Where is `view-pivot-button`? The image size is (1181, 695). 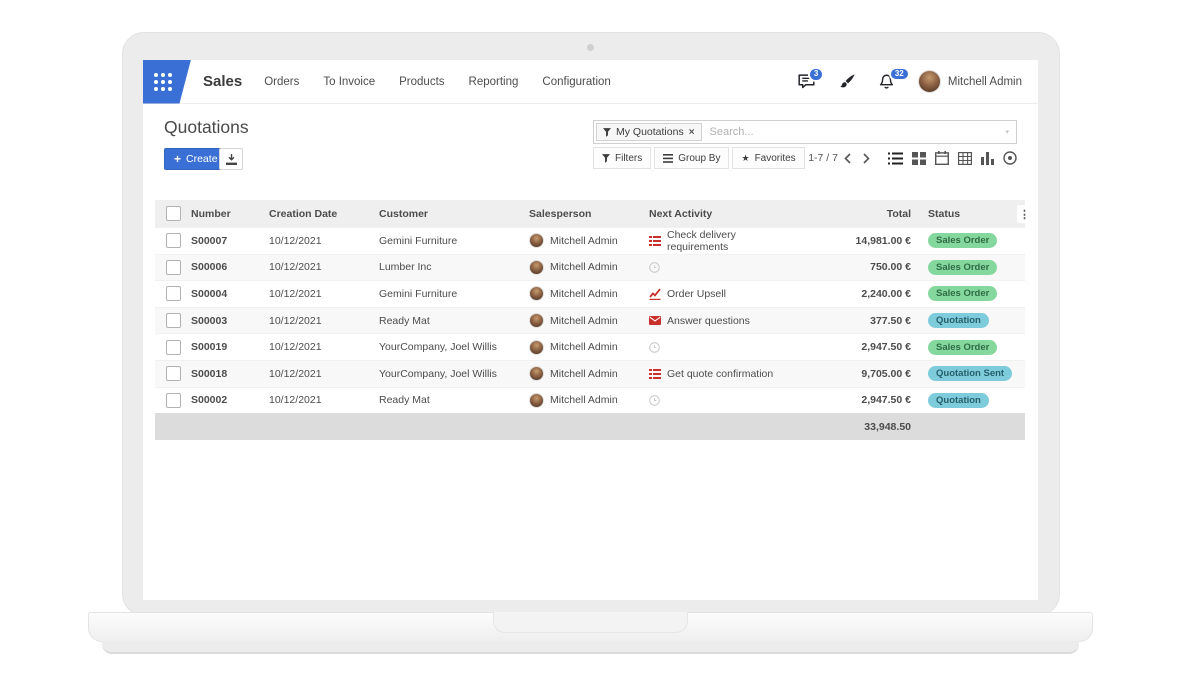 view-pivot-button is located at coordinates (965, 158).